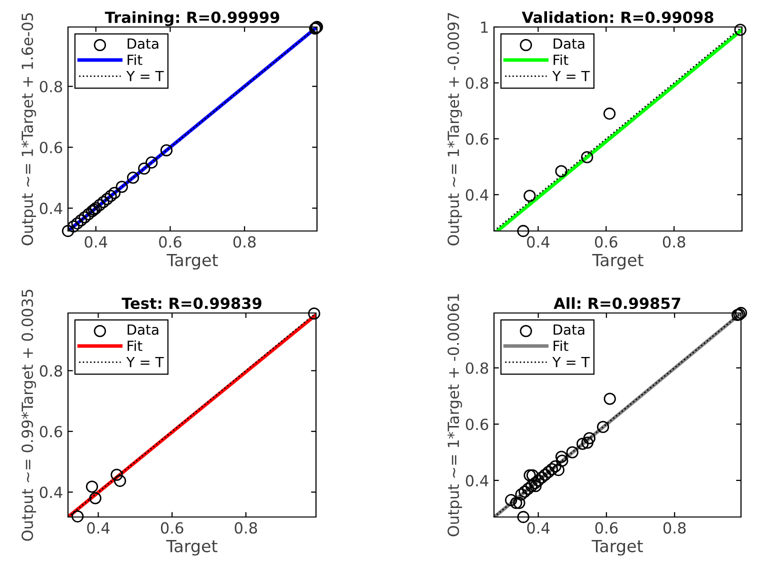 The height and width of the screenshot is (581, 765). What do you see at coordinates (618, 17) in the screenshot?
I see `chart-title: Validation: R=0.99098` at bounding box center [618, 17].